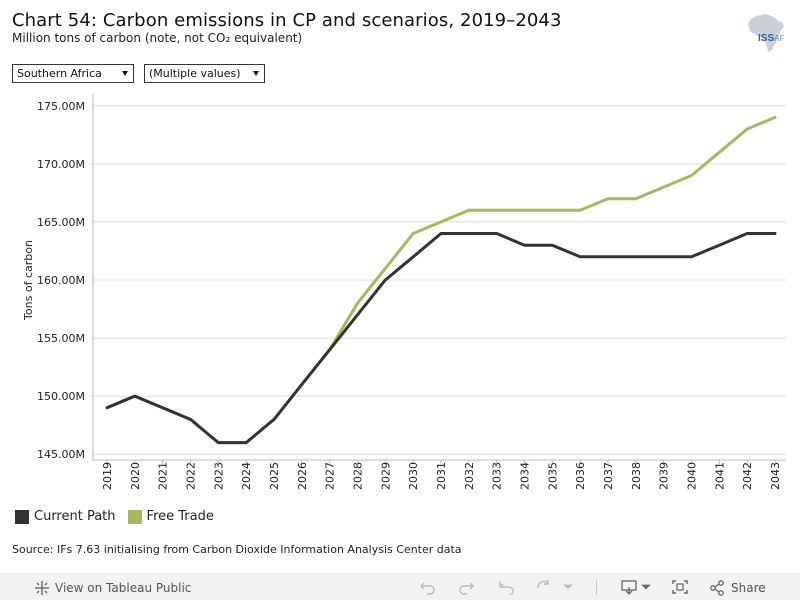 This screenshot has width=800, height=600. Describe the element at coordinates (163, 476) in the screenshot. I see `x-tick-label: 2021` at that location.